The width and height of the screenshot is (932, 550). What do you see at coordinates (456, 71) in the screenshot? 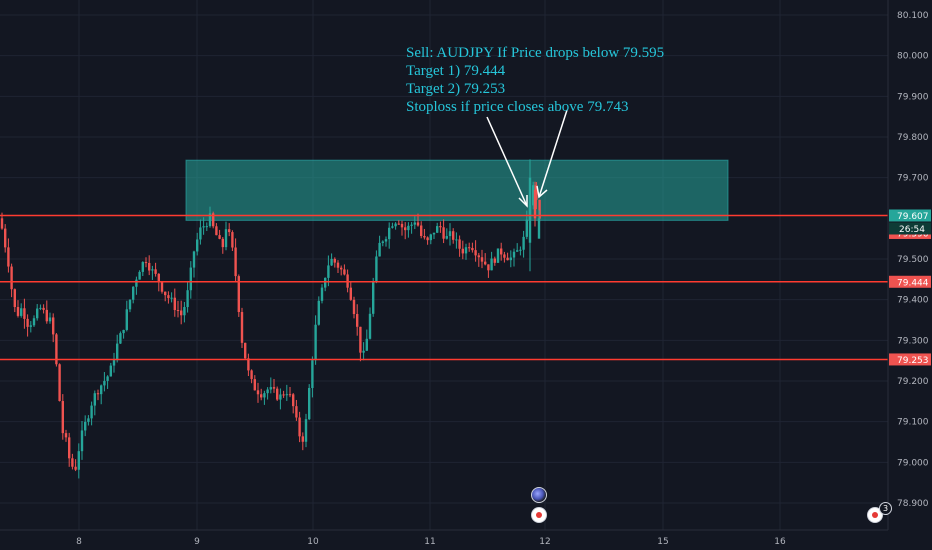
I see `annotation-line-2: Target 1) 79.444` at bounding box center [456, 71].